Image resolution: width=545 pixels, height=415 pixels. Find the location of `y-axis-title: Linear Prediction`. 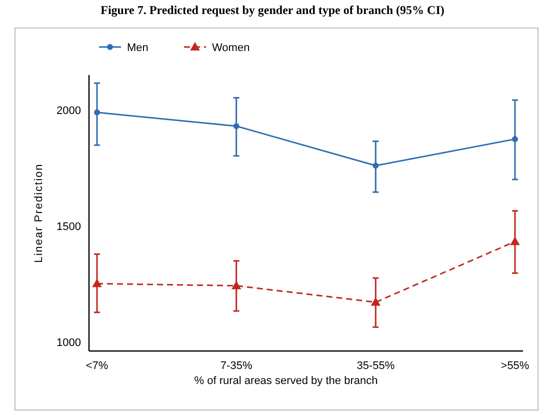

y-axis-title: Linear Prediction is located at coordinates (39, 213).